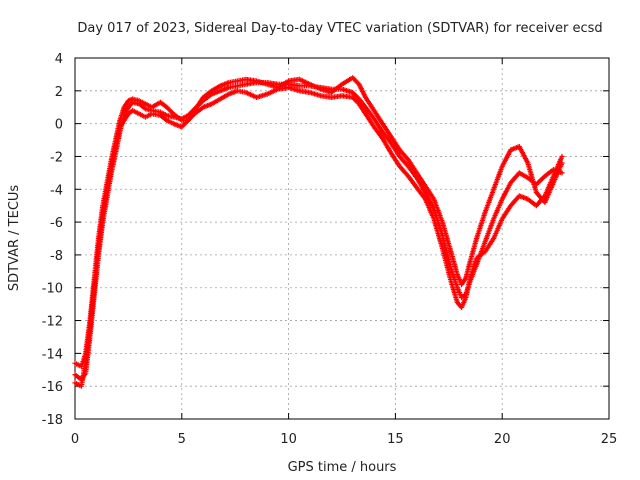 The height and width of the screenshot is (480, 640). Describe the element at coordinates (14, 238) in the screenshot. I see `y-axis-label: SDTVAR / TECUs` at that location.